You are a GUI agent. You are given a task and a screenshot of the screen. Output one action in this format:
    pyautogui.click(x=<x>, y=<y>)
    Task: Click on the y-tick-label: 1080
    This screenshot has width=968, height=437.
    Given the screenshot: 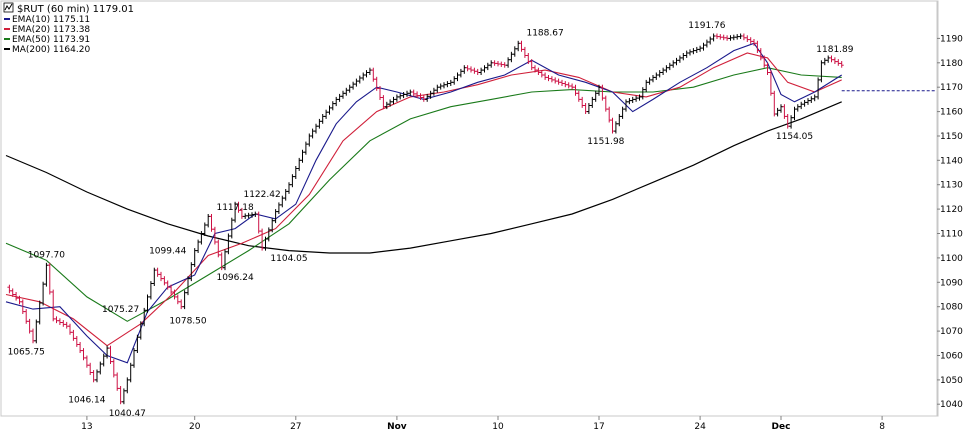 What is the action you would take?
    pyautogui.click(x=951, y=308)
    